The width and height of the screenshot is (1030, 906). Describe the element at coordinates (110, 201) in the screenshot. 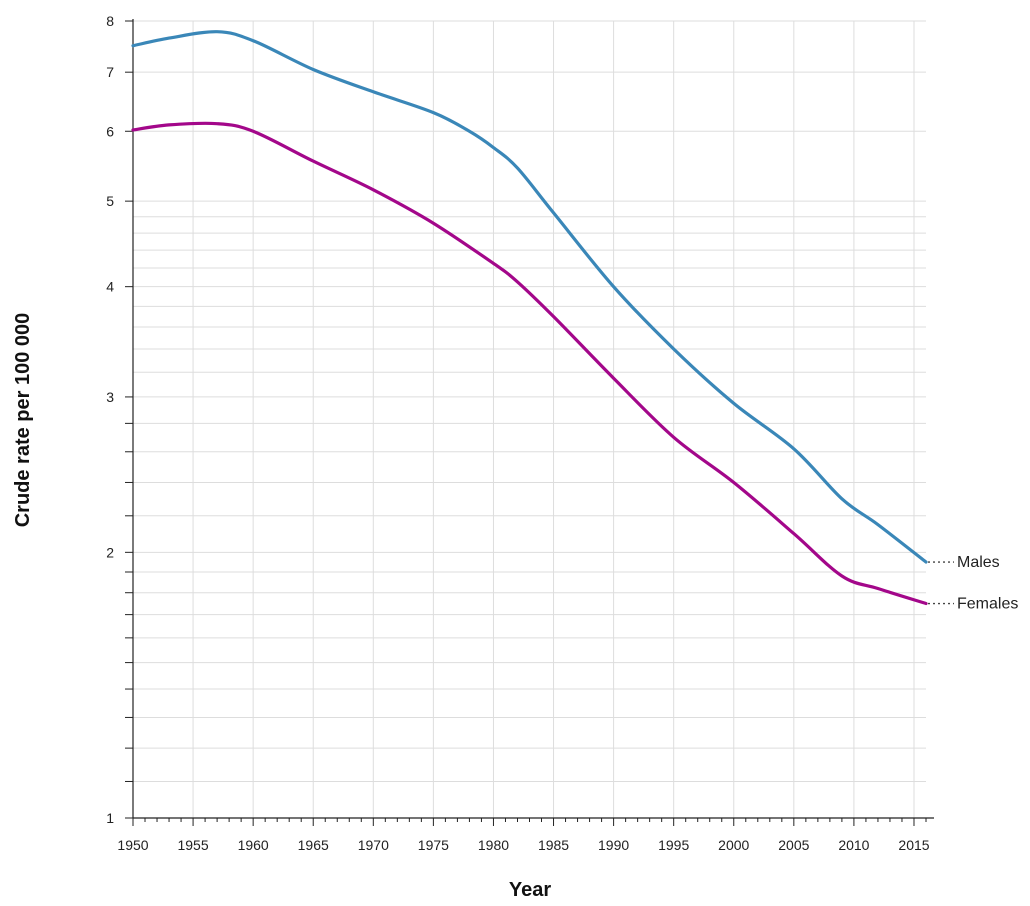

I see `y-tick-label: 5` at that location.